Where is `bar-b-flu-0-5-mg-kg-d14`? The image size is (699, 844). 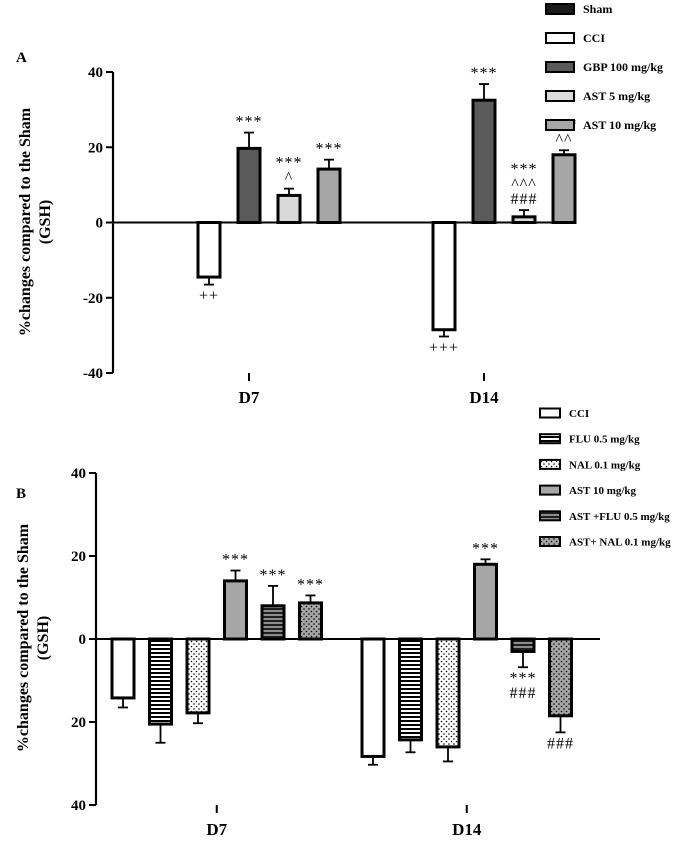
bar-b-flu-0-5-mg-kg-d14 is located at coordinates (410, 689).